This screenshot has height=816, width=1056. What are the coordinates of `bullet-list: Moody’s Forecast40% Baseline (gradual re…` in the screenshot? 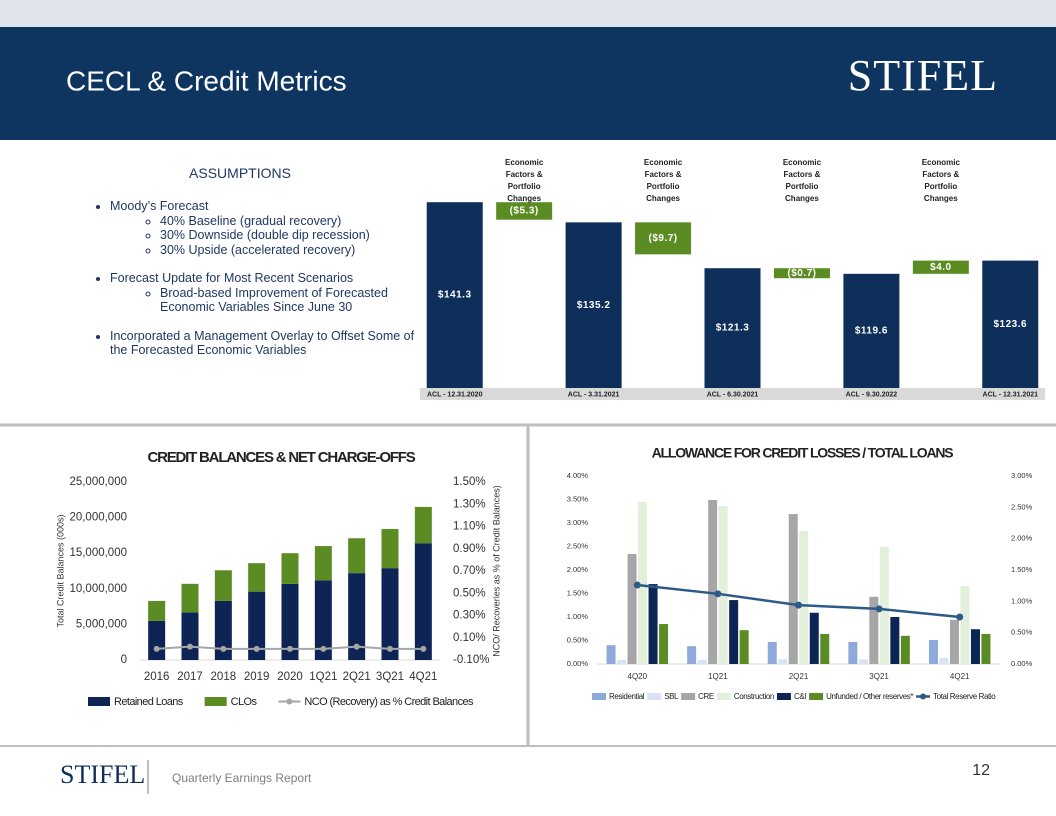 It's located at (253, 278).